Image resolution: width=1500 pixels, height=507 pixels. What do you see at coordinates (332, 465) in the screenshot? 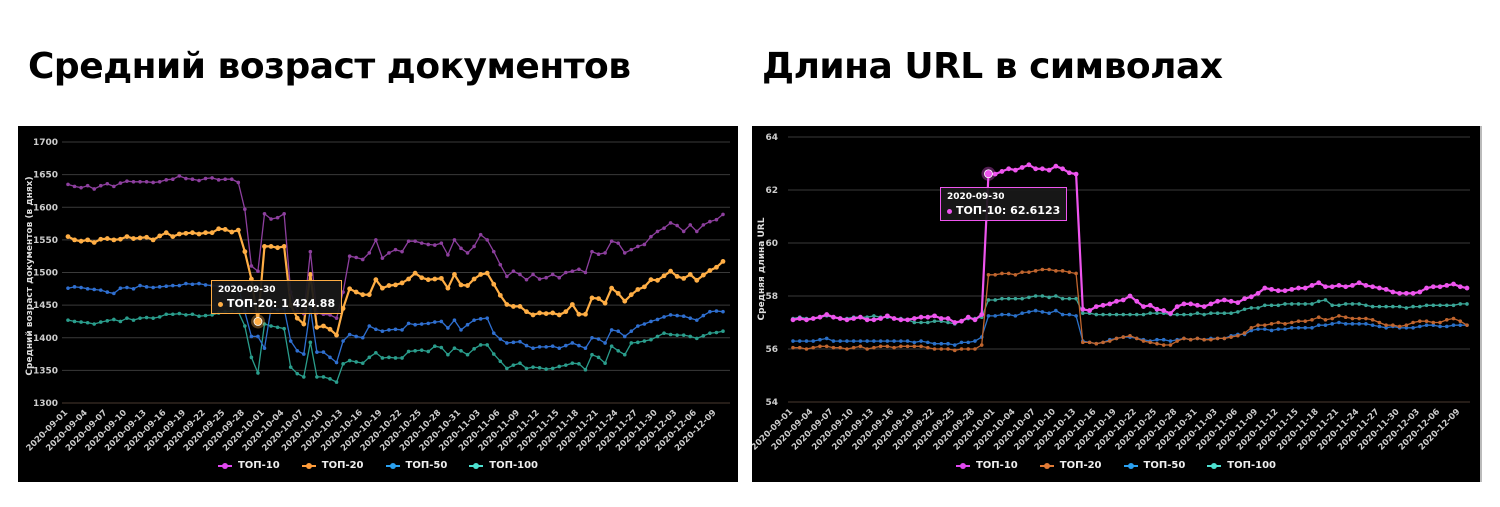
I see `legend-item-series-1: ТОП-20` at bounding box center [332, 465].